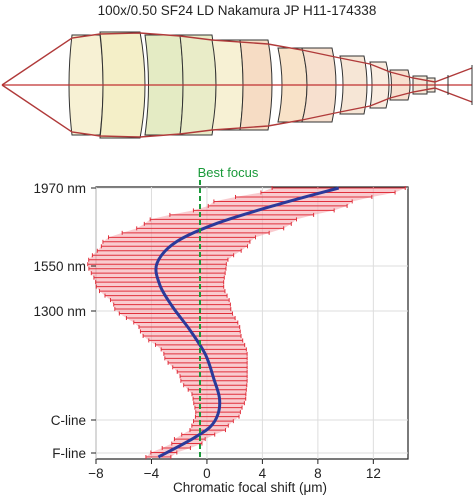  Describe the element at coordinates (234, 470) in the screenshot. I see `x-axis-ticks: −8 −4 0 4 8 12` at that location.